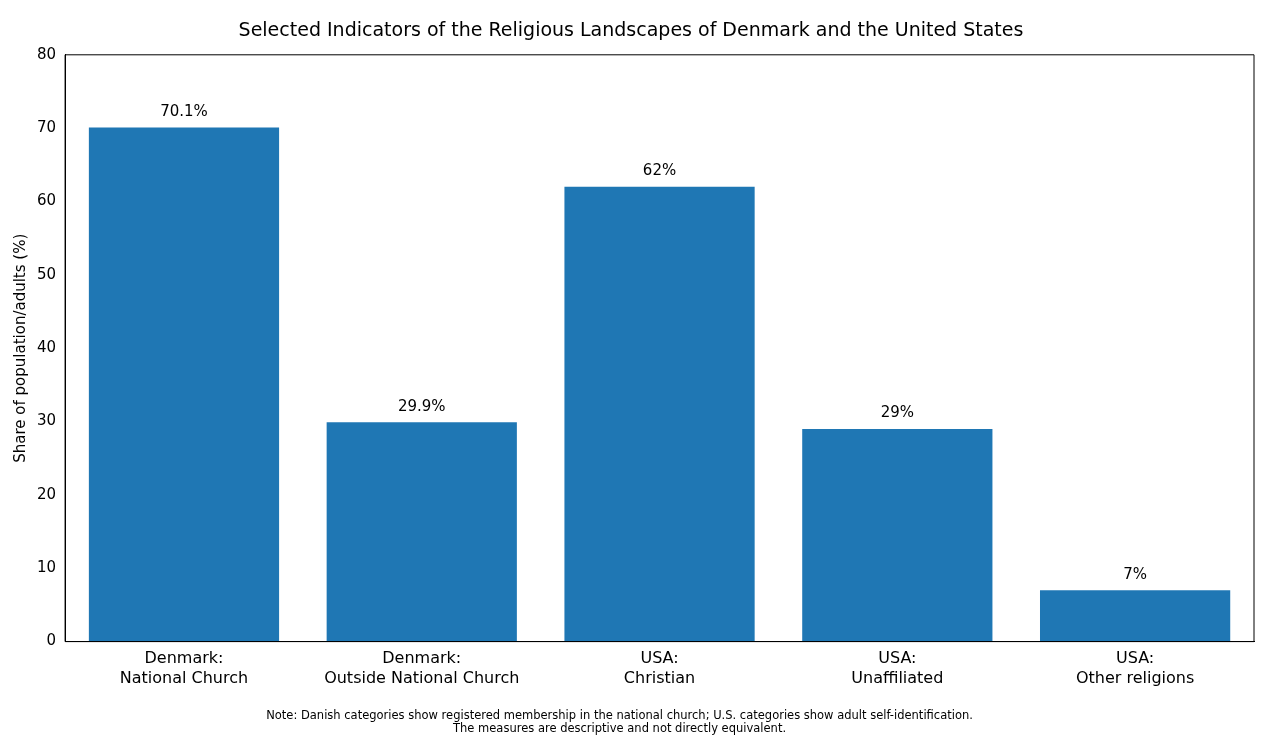  What do you see at coordinates (897, 667) in the screenshot?
I see `x-tick-label: USA: Unaffiliated` at bounding box center [897, 667].